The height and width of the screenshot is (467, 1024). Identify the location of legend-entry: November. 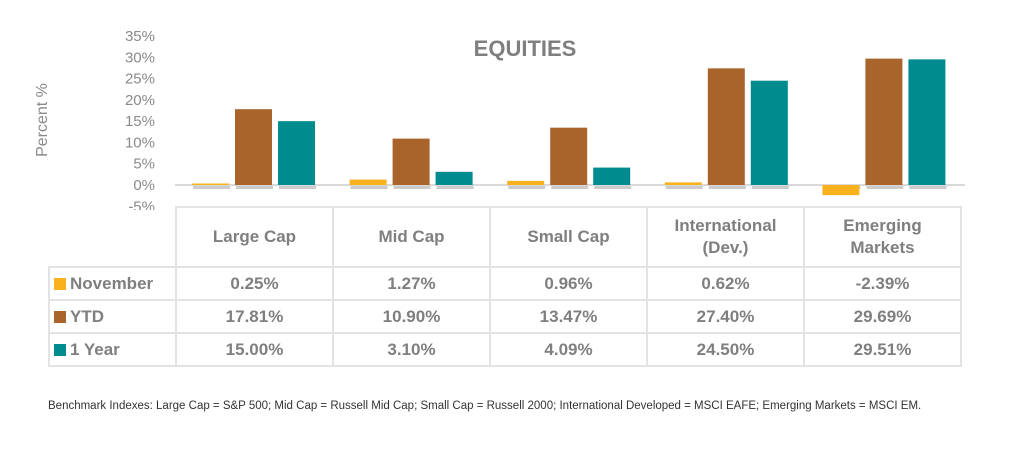
(112, 283).